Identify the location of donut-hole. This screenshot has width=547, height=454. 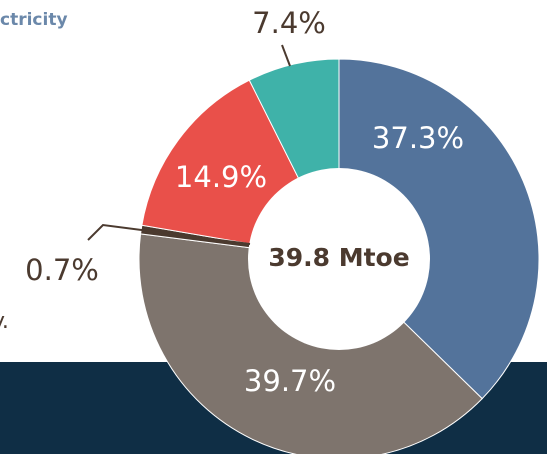
(339, 259).